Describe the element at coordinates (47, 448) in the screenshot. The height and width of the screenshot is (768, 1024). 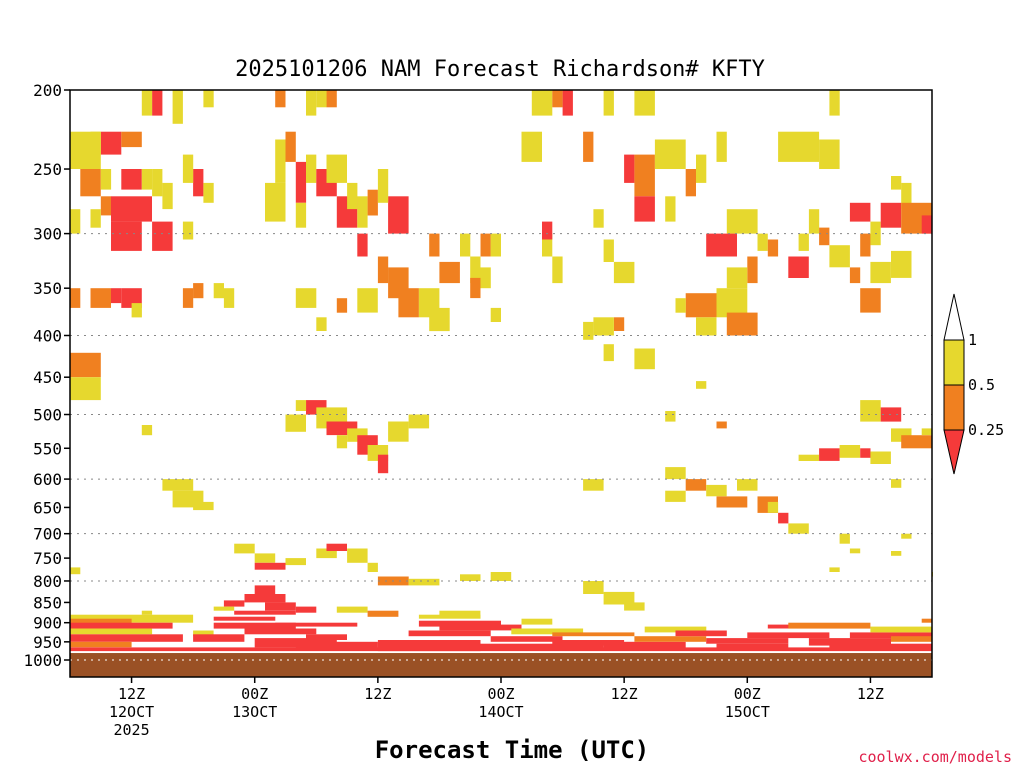
I see `y-tick-label: 550` at that location.